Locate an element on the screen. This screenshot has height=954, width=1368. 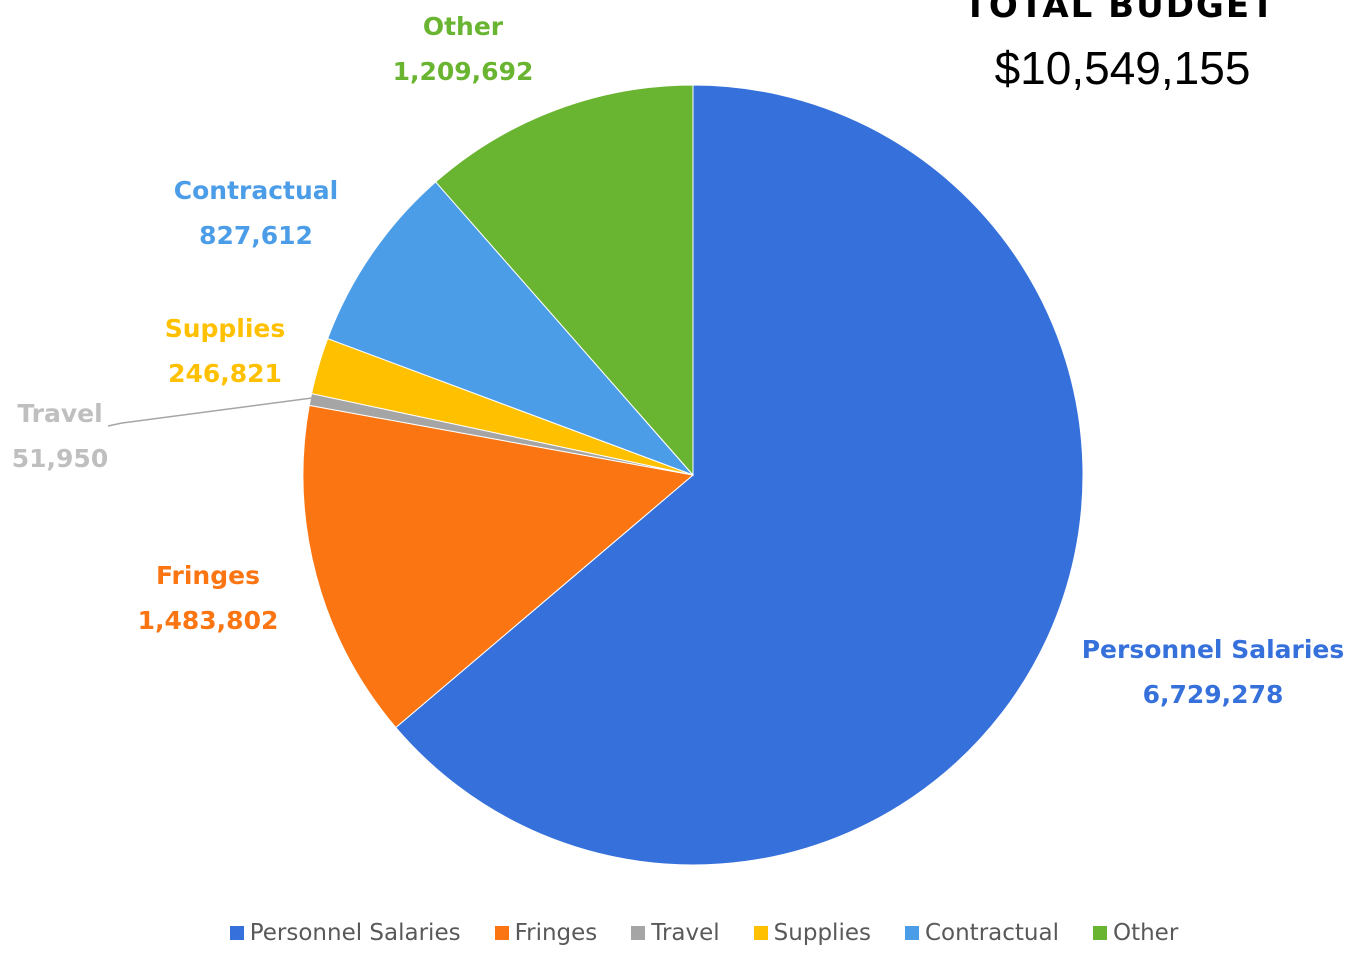
legend-item-fringes: Fringes is located at coordinates (546, 933).